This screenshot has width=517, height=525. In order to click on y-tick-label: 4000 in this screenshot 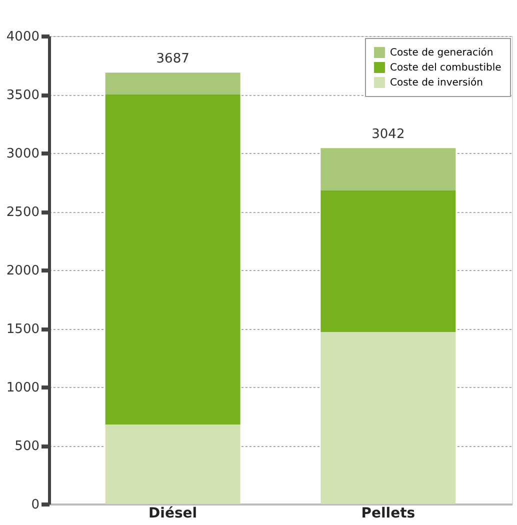, I will do `click(23, 37)`.